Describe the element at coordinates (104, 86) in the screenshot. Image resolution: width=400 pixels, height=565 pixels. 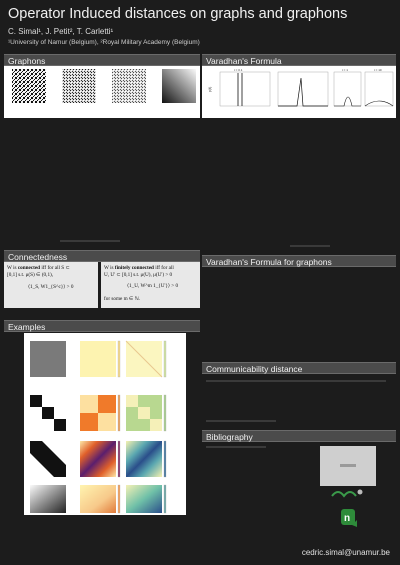
I see `graphon-samples-figure` at that location.